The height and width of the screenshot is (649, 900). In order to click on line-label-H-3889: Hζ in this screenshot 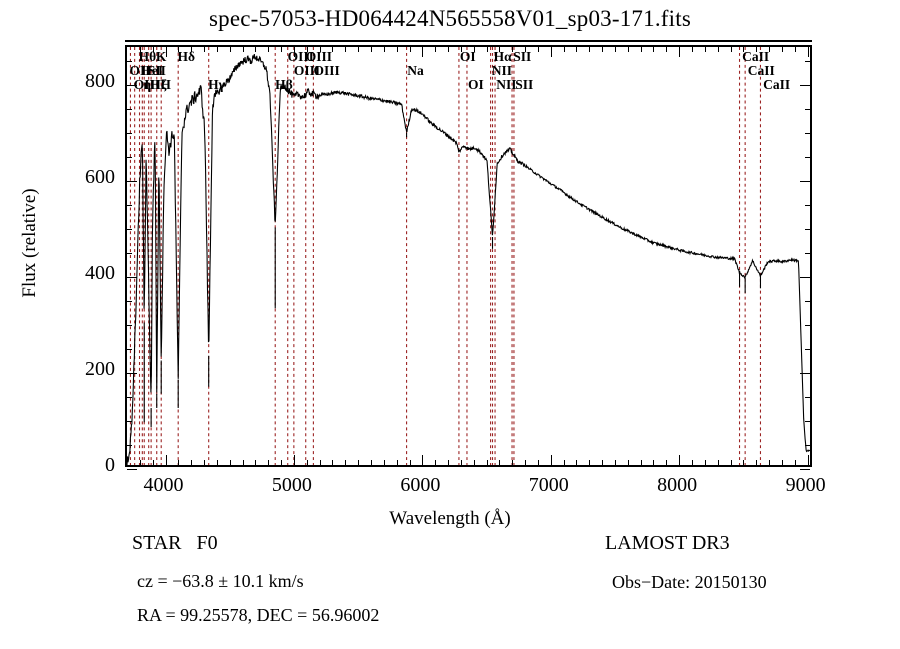, I will do `click(158, 84)`.